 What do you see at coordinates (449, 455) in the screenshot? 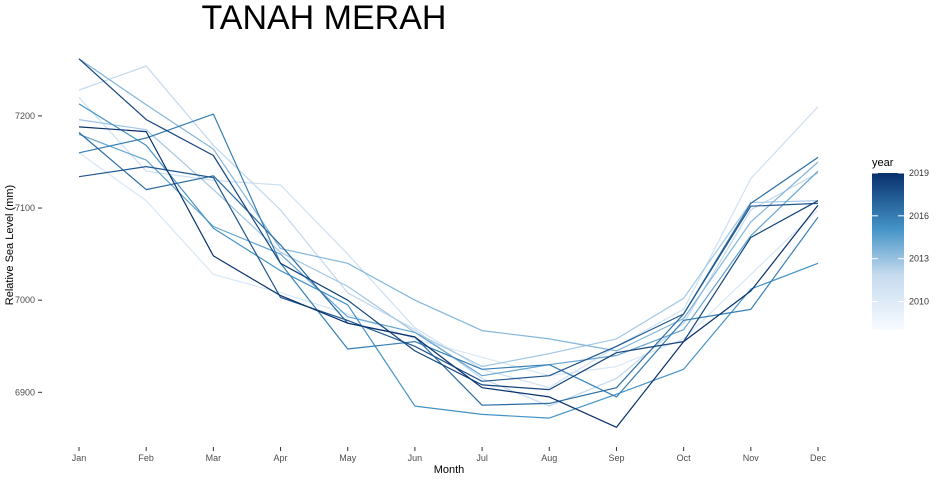
I see `x-axis: Jan Feb Mar Apr May Jun Jul Aug Sep Oct Nov Dec` at bounding box center [449, 455].